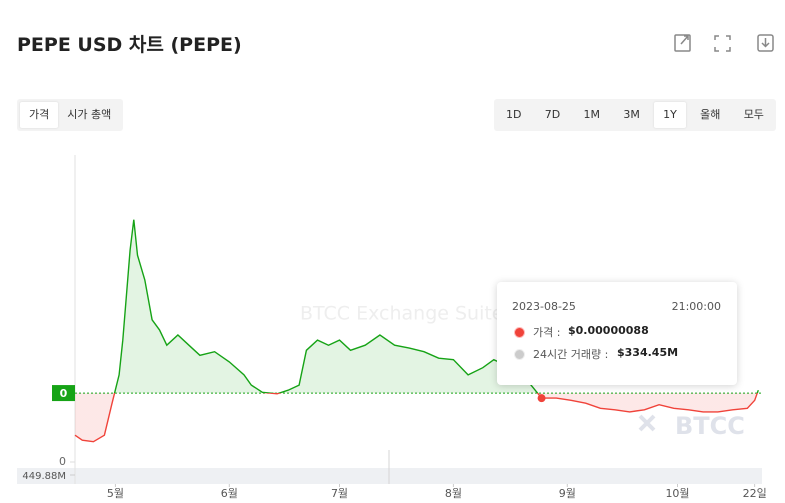 The height and width of the screenshot is (503, 785). I want to click on x-tick-label: 10월, so click(677, 493).